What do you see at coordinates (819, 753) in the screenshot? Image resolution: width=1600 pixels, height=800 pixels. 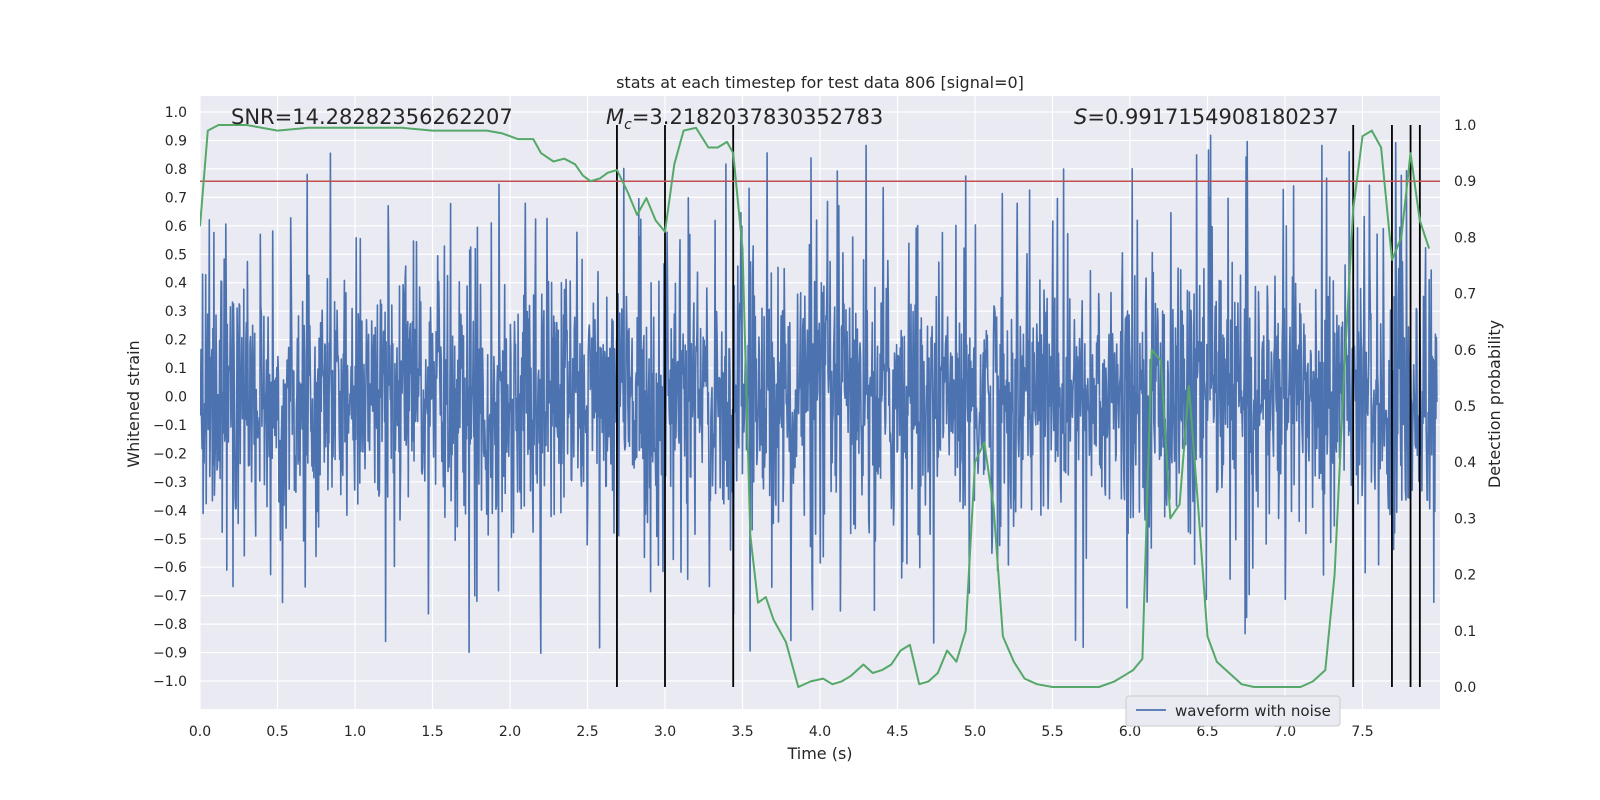 I see `x-axis-label: Time (s)` at bounding box center [819, 753].